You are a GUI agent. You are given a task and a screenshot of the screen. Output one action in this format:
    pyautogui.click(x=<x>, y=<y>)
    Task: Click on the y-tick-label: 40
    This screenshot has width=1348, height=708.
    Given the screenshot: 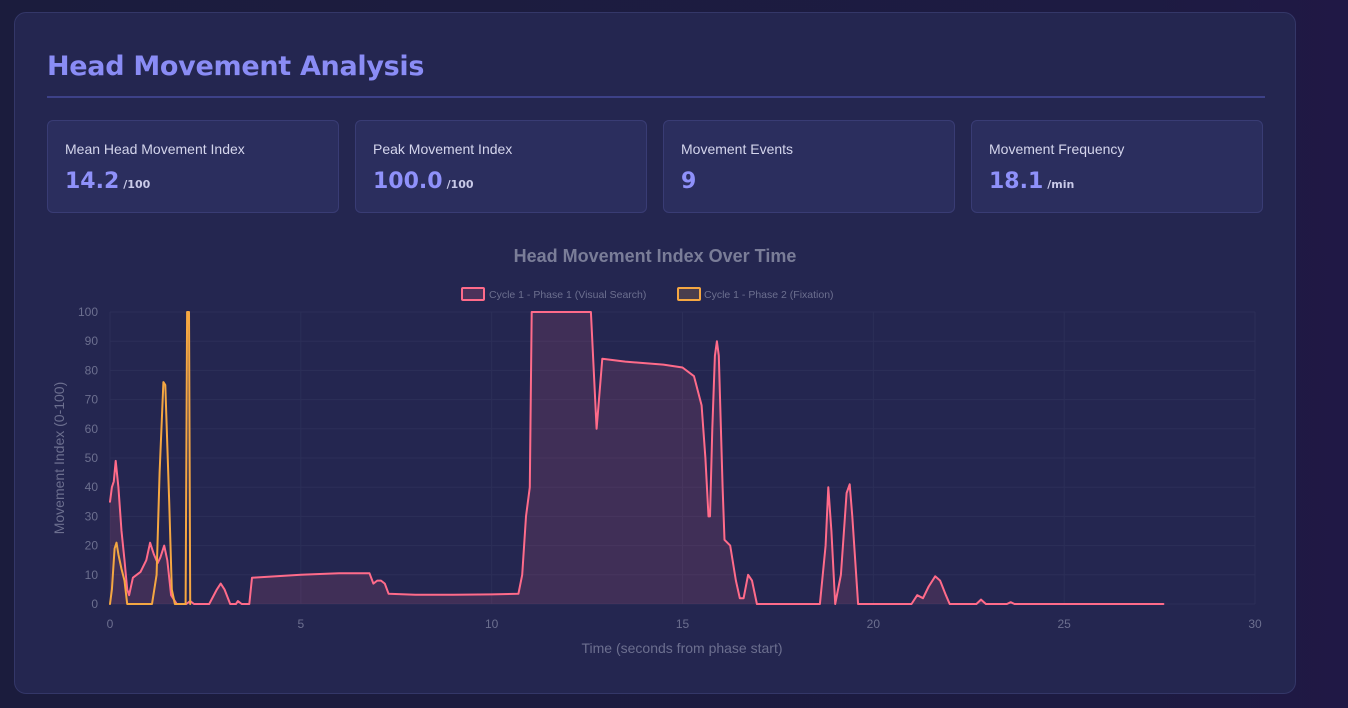 What is the action you would take?
    pyautogui.click(x=92, y=487)
    